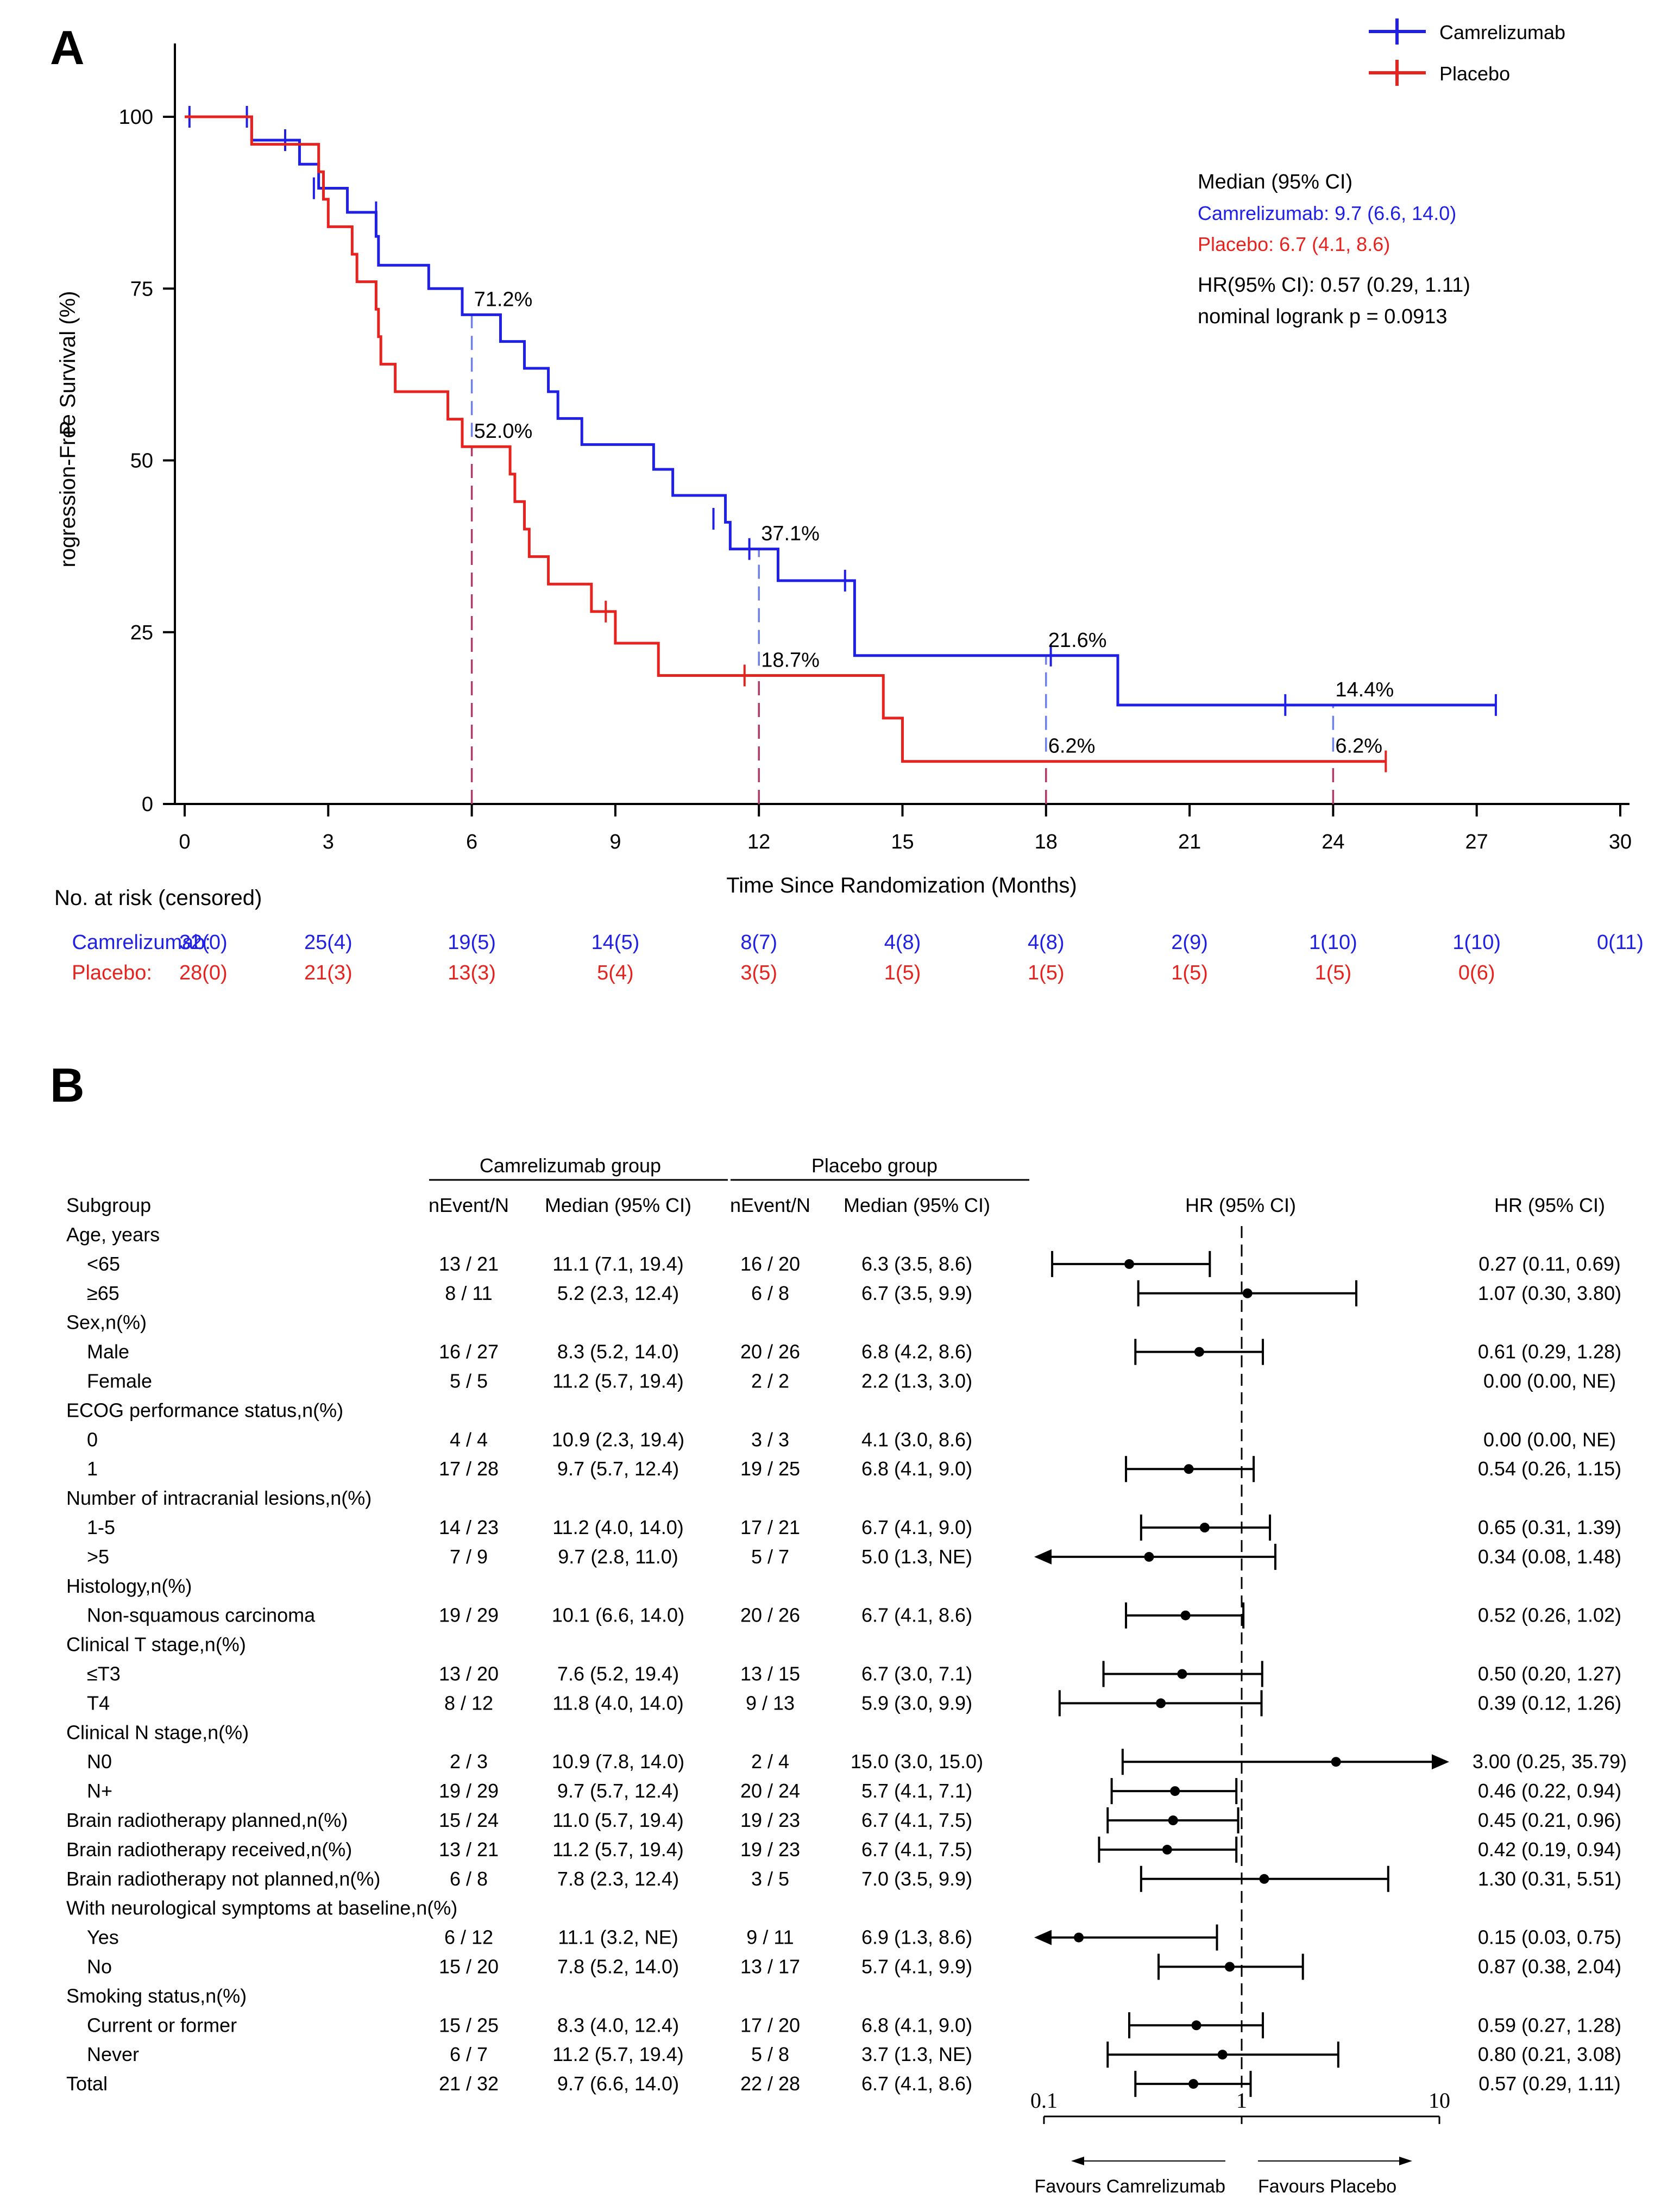 The image size is (1680, 2199). Describe the element at coordinates (469, 1468) in the screenshot. I see `cam-nevent-cell: 17 / 28` at that location.